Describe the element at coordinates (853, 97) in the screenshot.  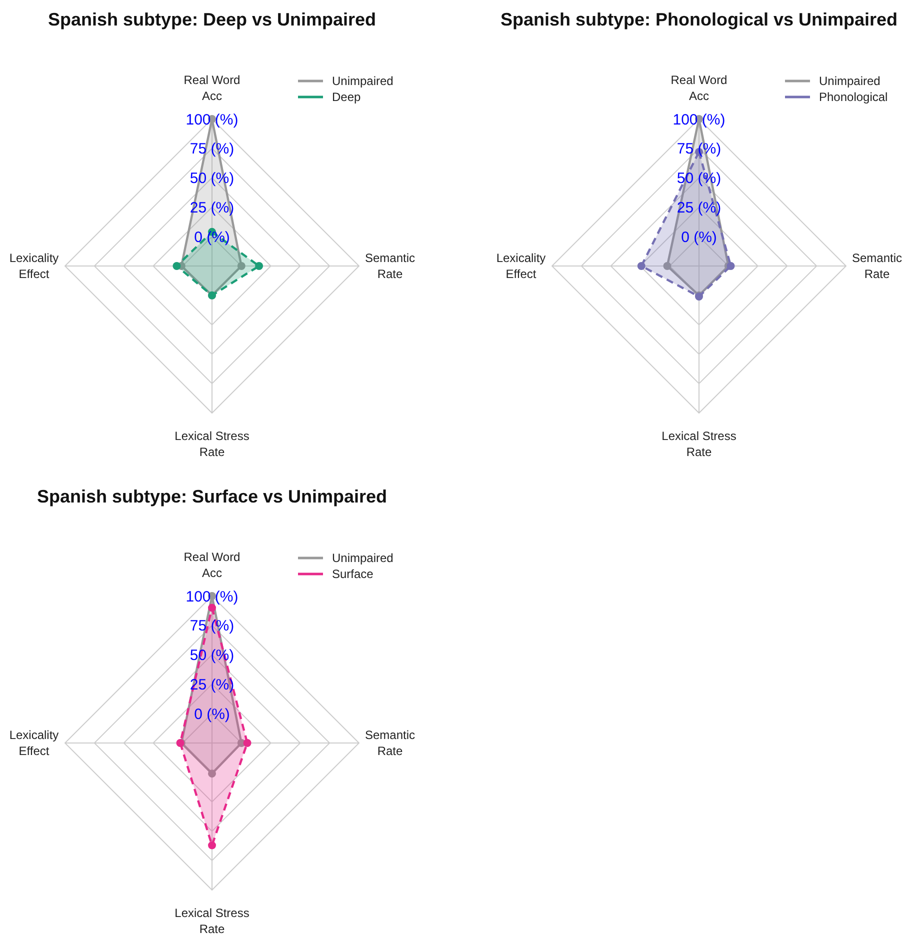
I see `legend-label: Phonological` at that location.